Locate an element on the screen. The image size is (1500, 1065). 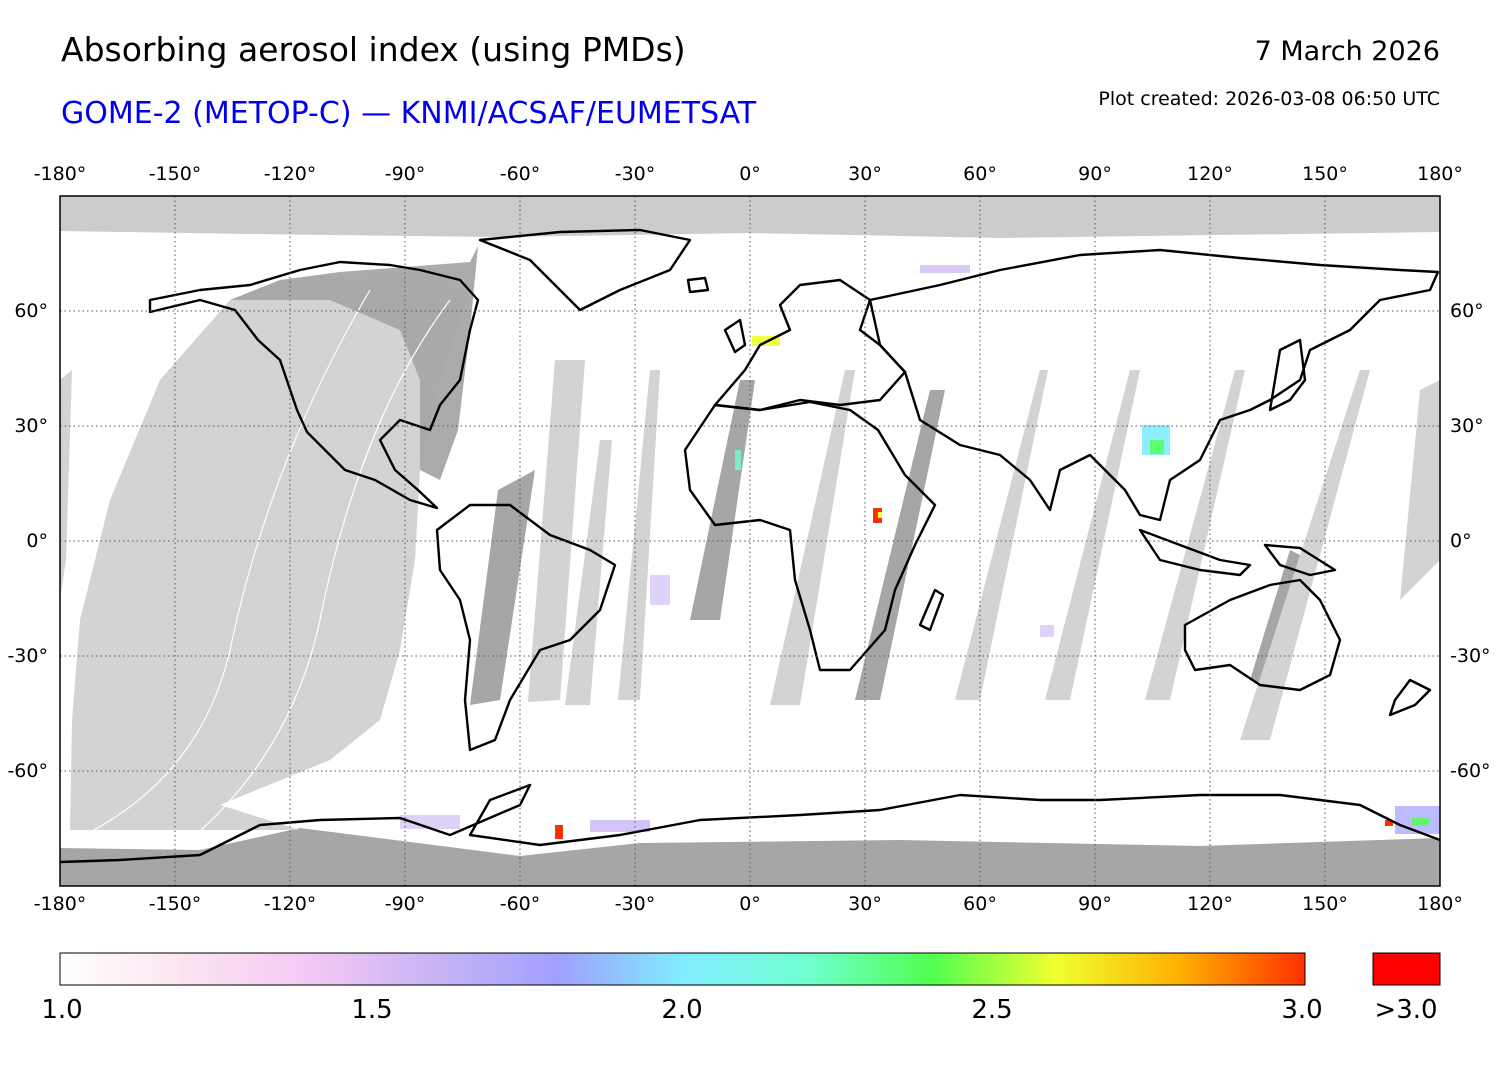
japan-coastline is located at coordinates (1287, 375).